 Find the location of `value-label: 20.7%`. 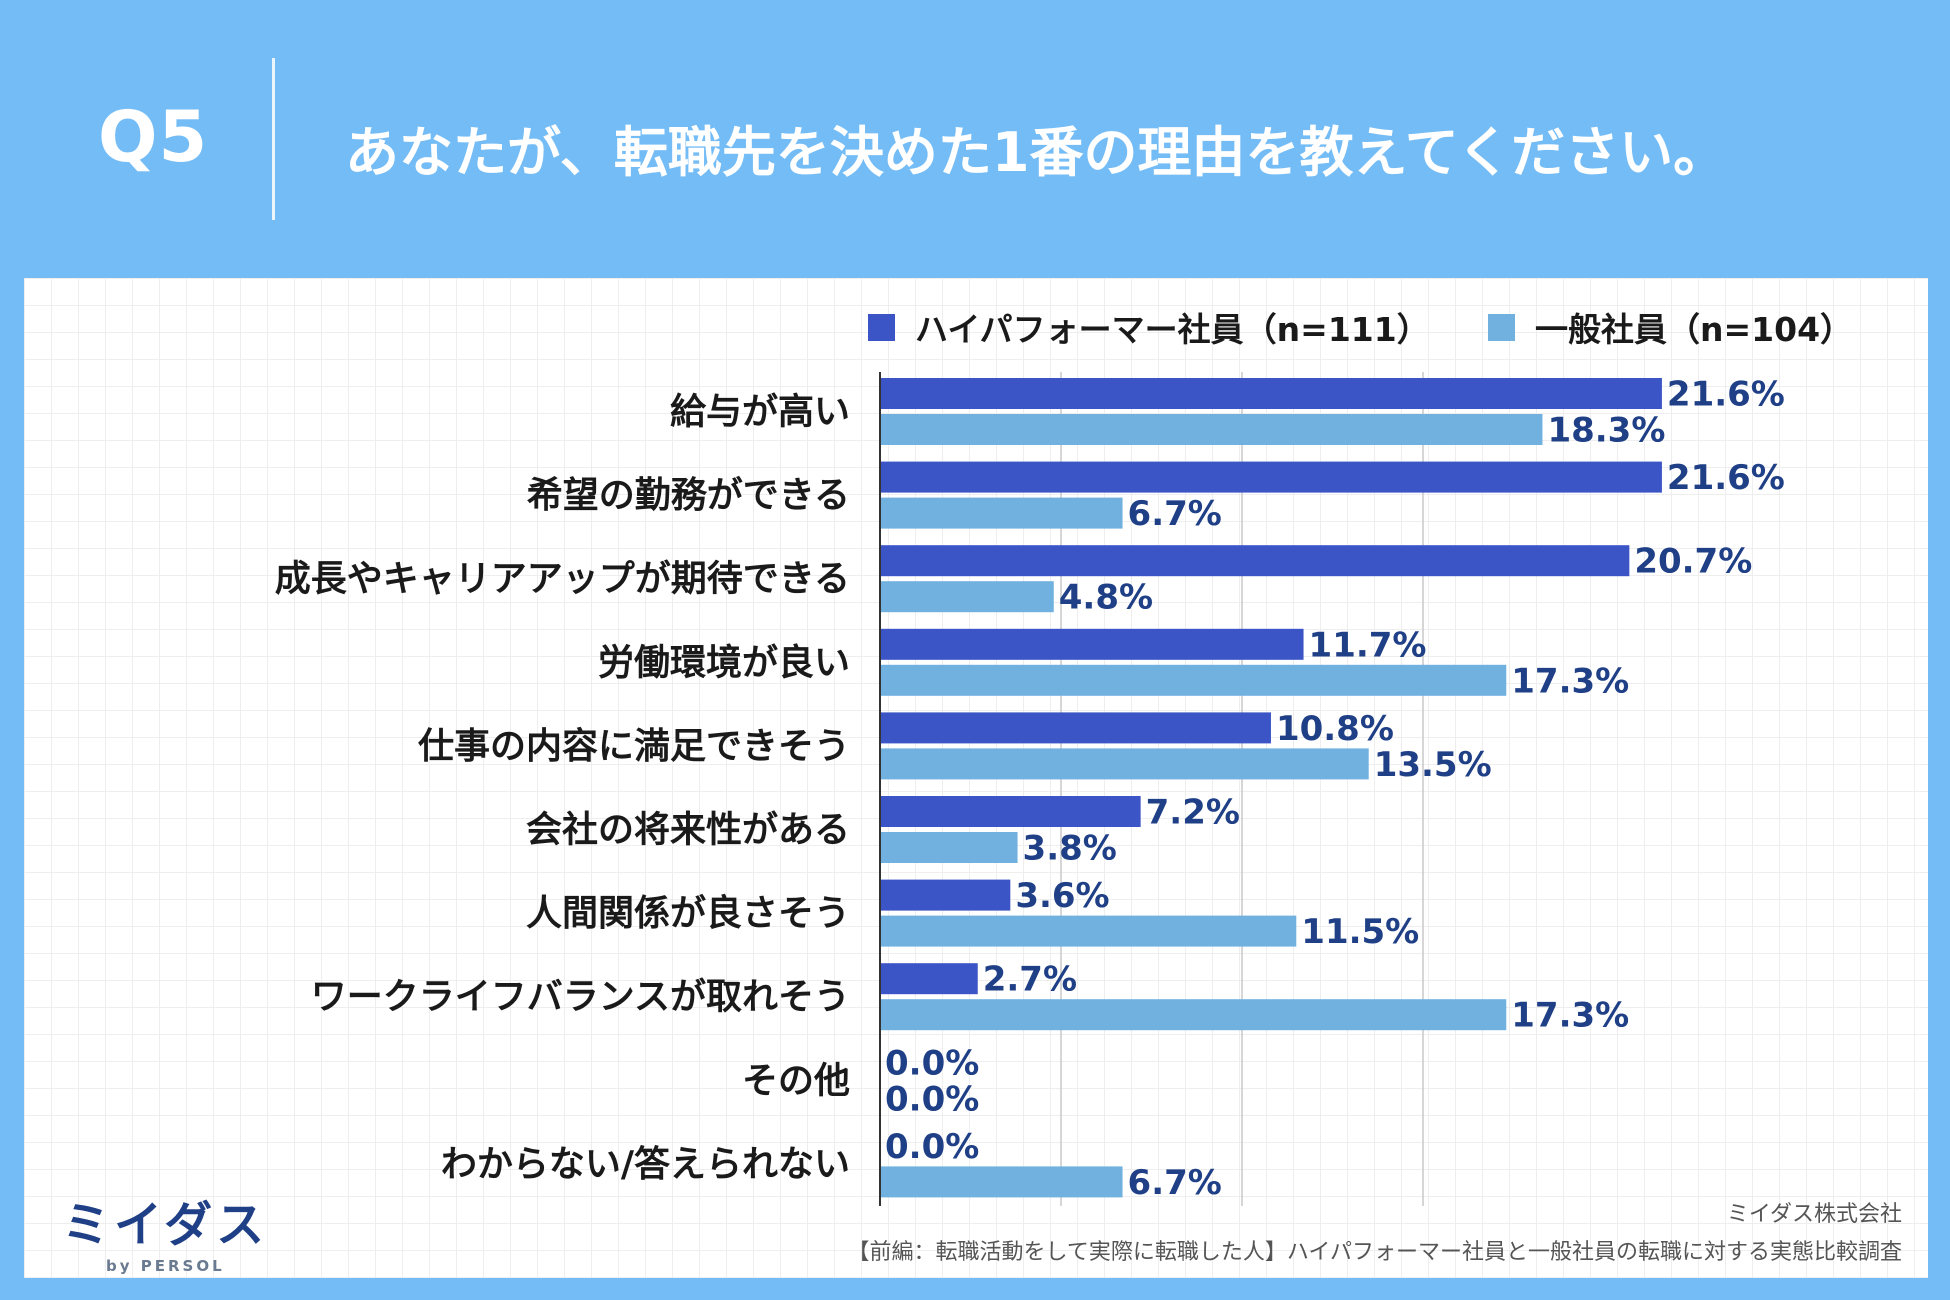

value-label: 20.7% is located at coordinates (1693, 562).